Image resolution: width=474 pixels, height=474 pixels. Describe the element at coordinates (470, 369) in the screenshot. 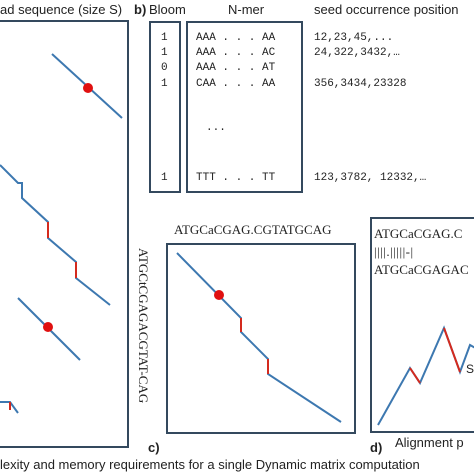

I see `score-glyph: S` at that location.